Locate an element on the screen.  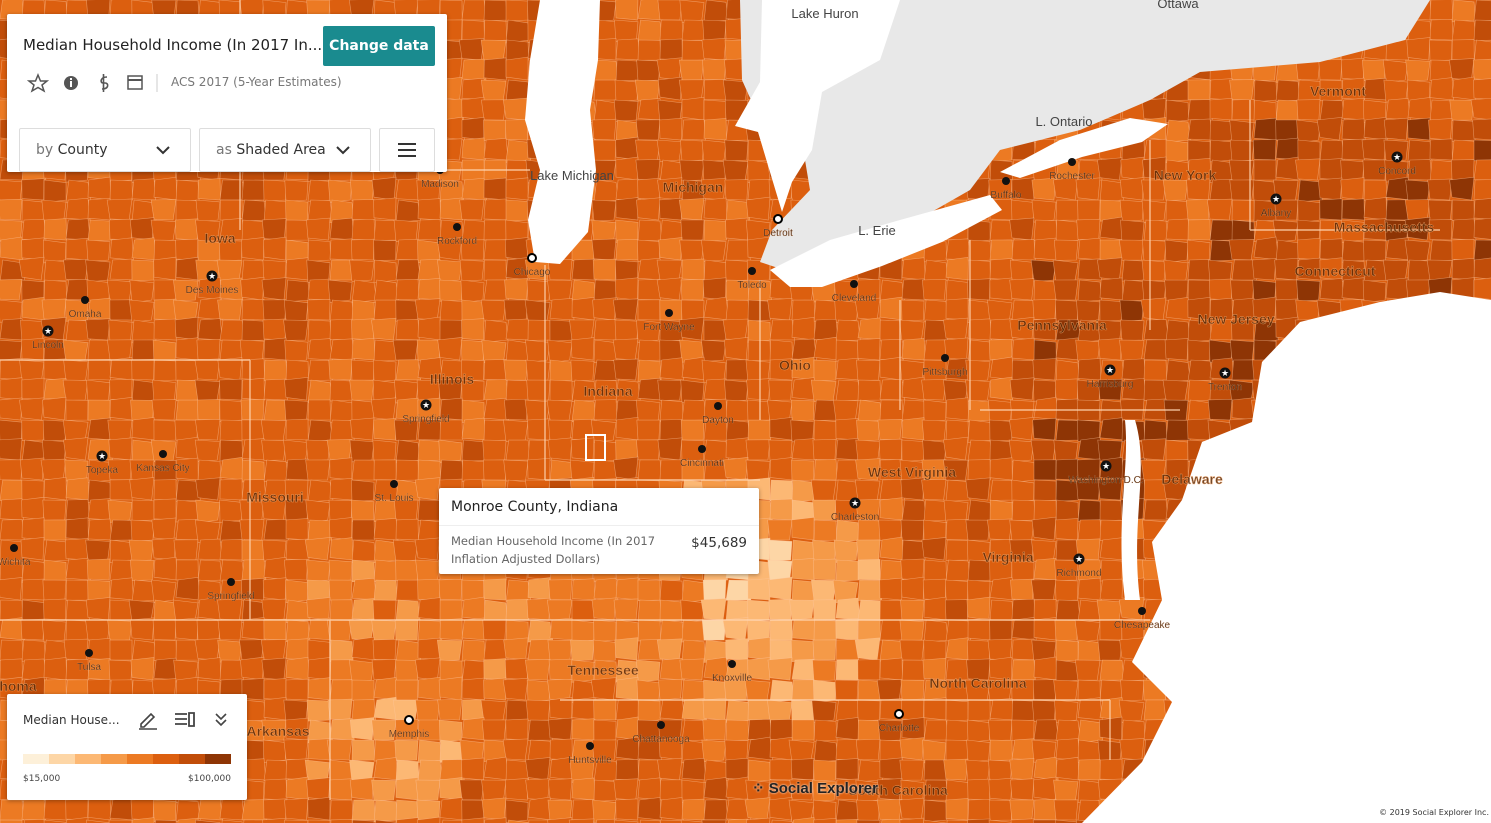
edit-icon is located at coordinates (148, 721).